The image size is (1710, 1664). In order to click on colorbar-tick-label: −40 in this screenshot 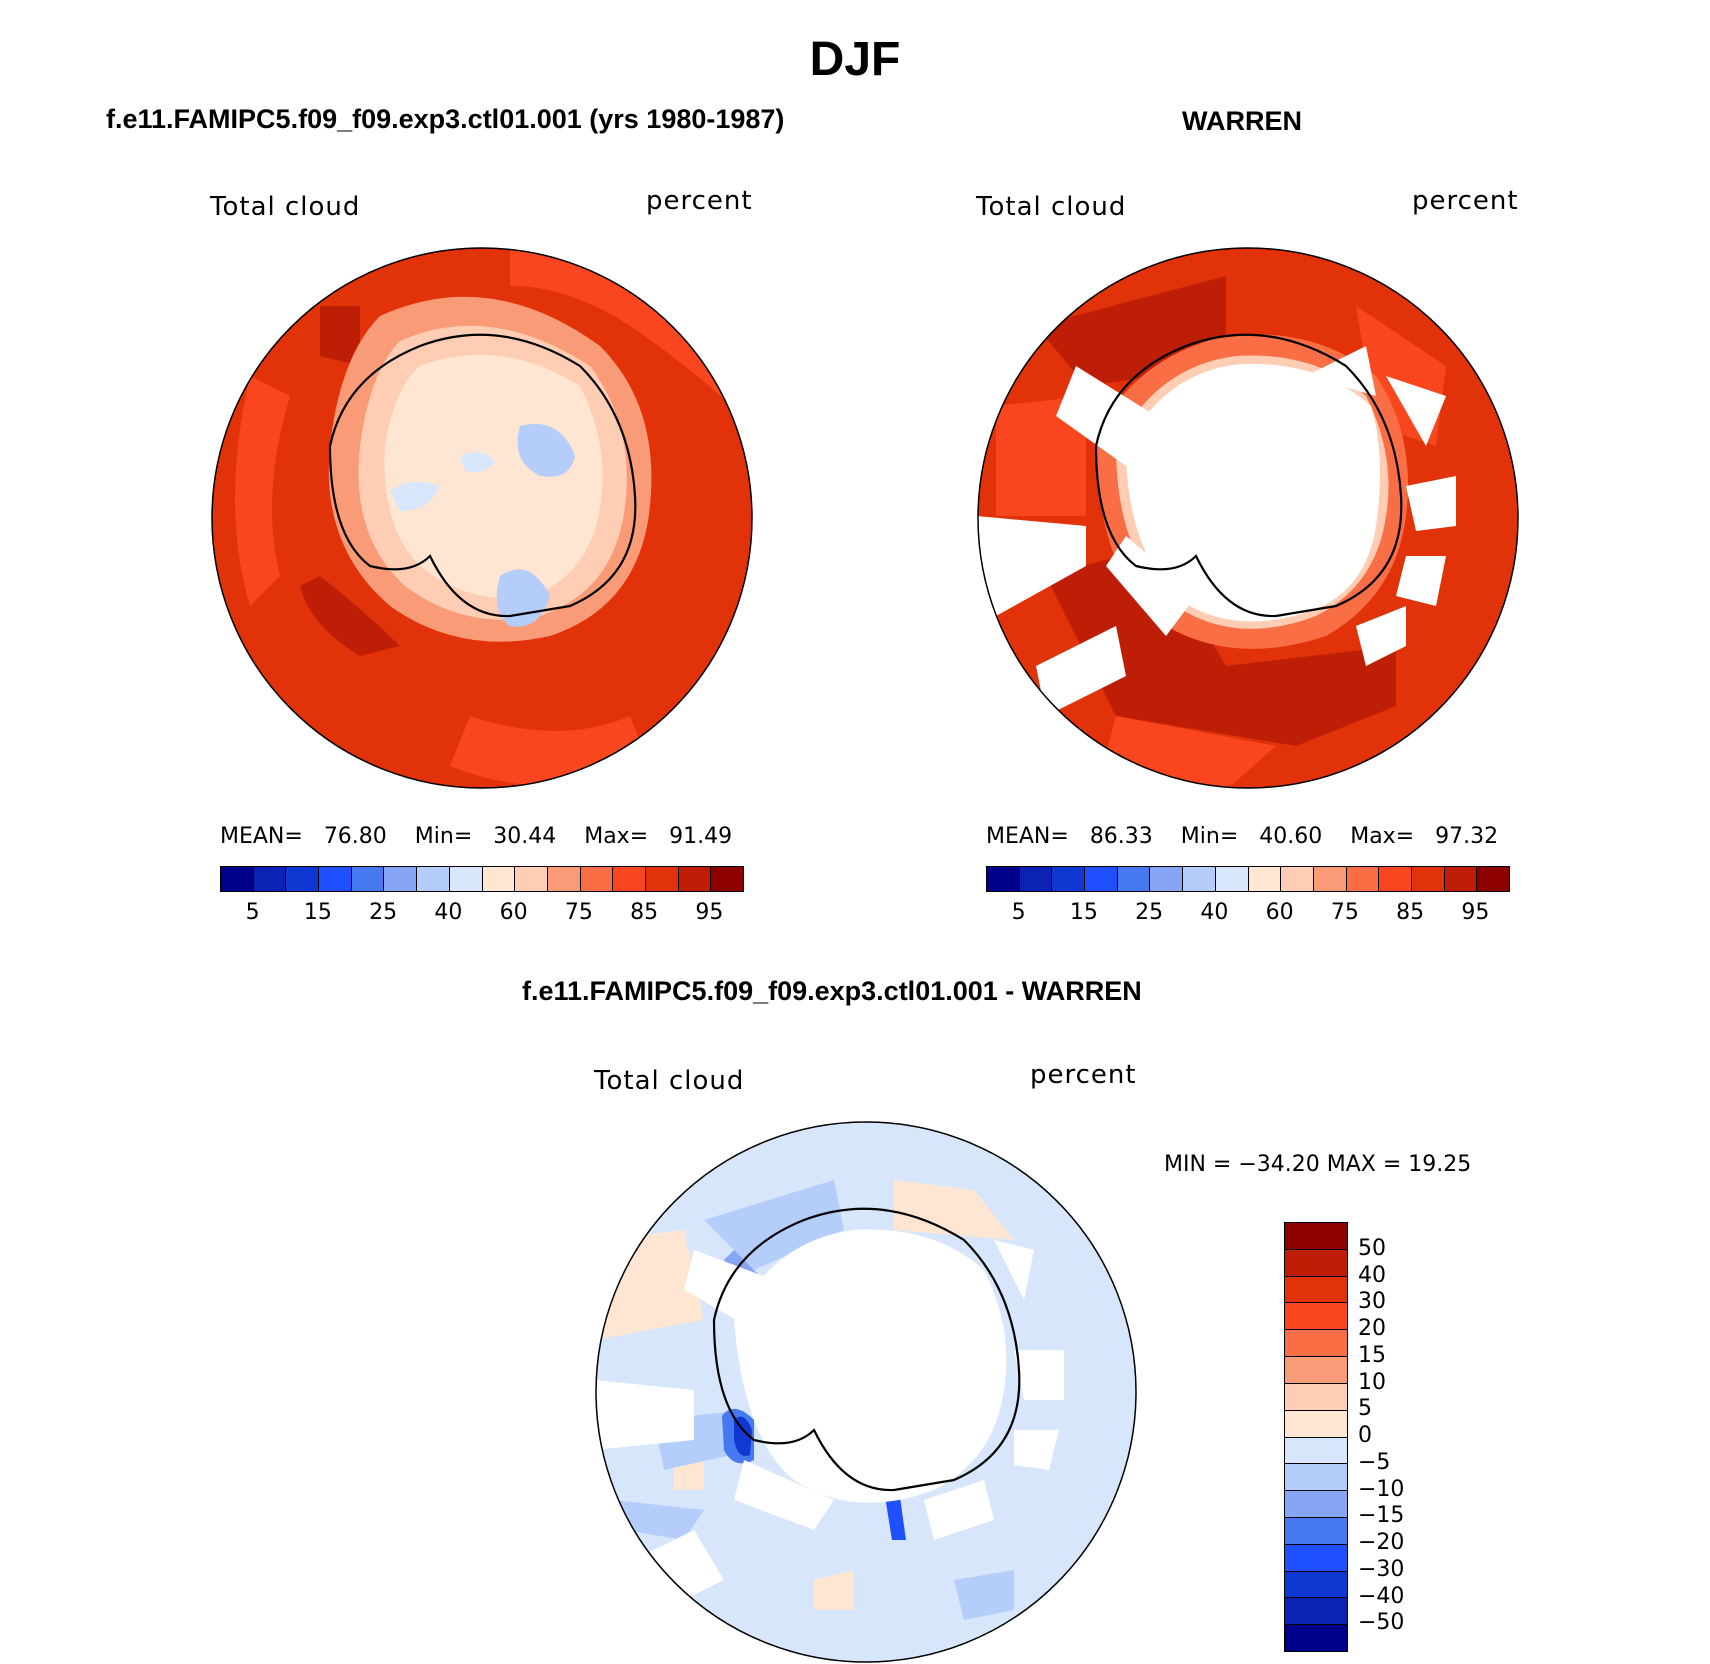, I will do `click(1381, 1596)`.